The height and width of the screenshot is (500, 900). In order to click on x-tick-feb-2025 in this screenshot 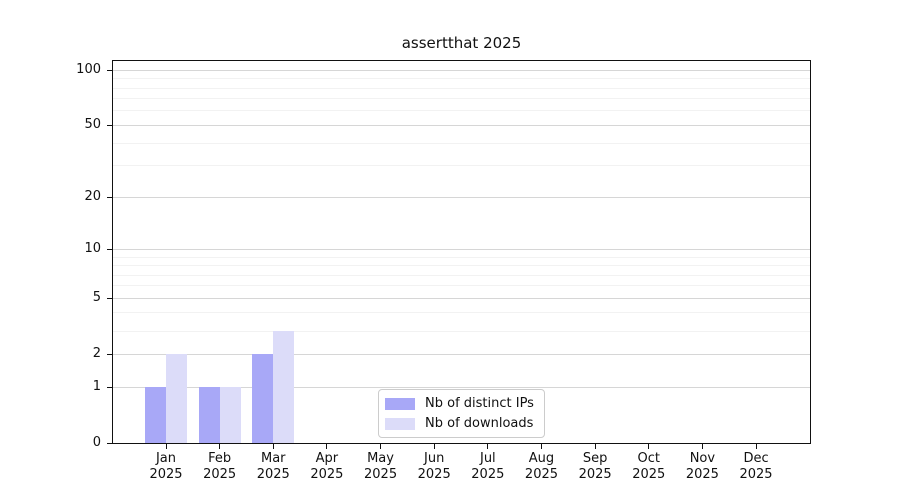, I will do `click(220, 446)`.